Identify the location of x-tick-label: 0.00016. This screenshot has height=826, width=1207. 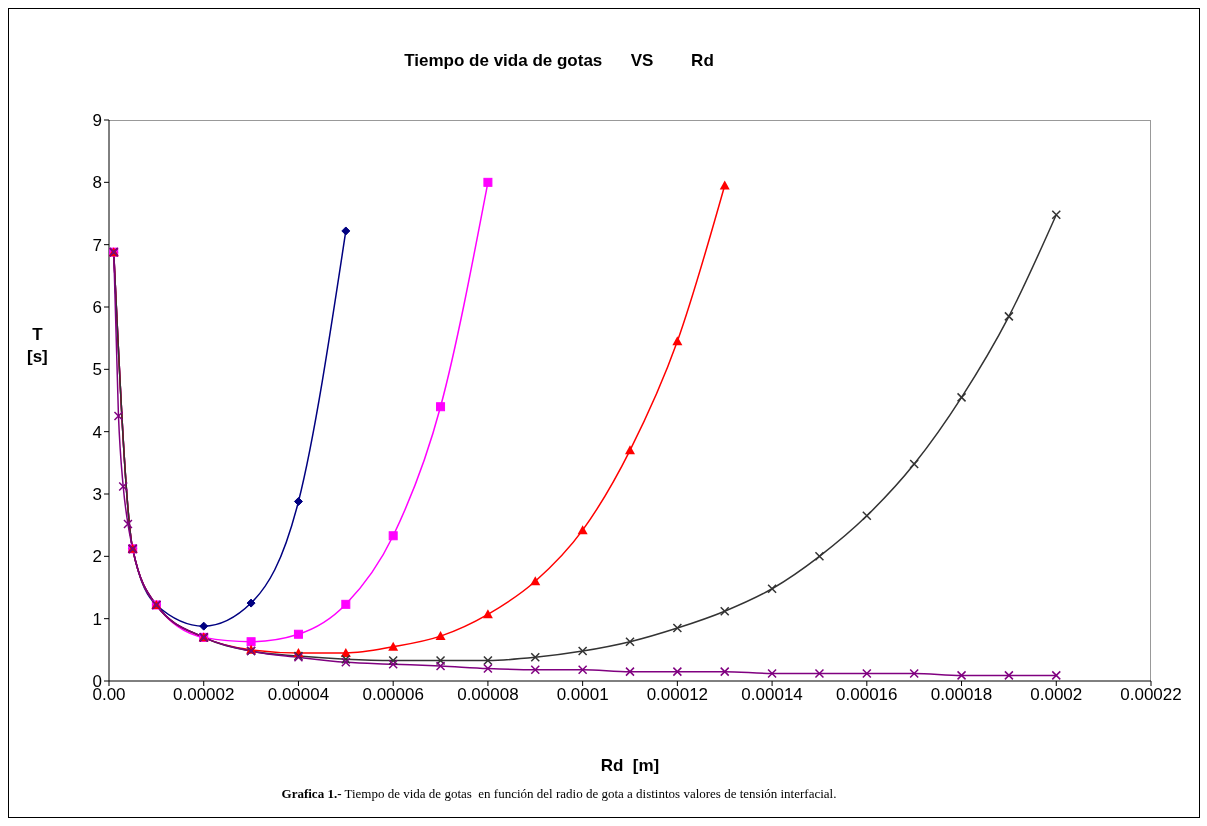
(867, 695).